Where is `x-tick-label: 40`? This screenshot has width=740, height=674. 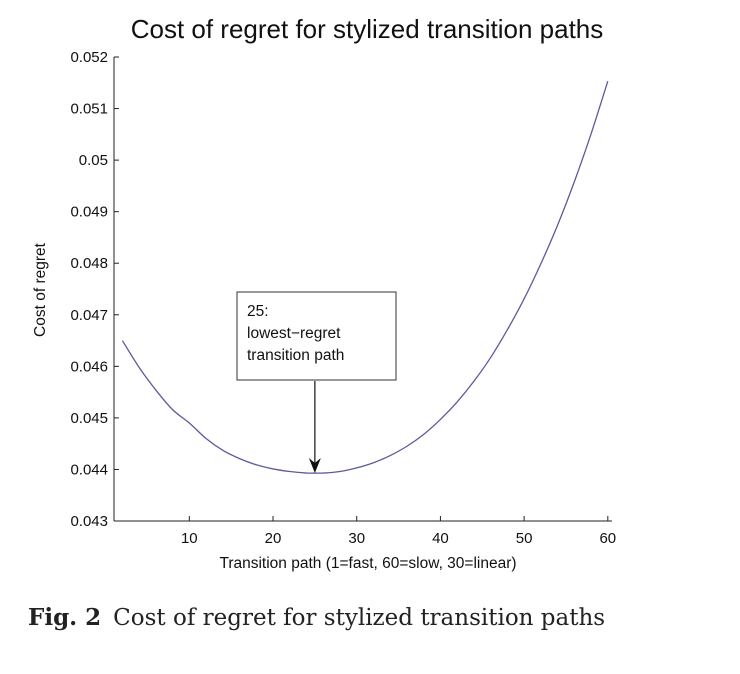 x-tick-label: 40 is located at coordinates (440, 538).